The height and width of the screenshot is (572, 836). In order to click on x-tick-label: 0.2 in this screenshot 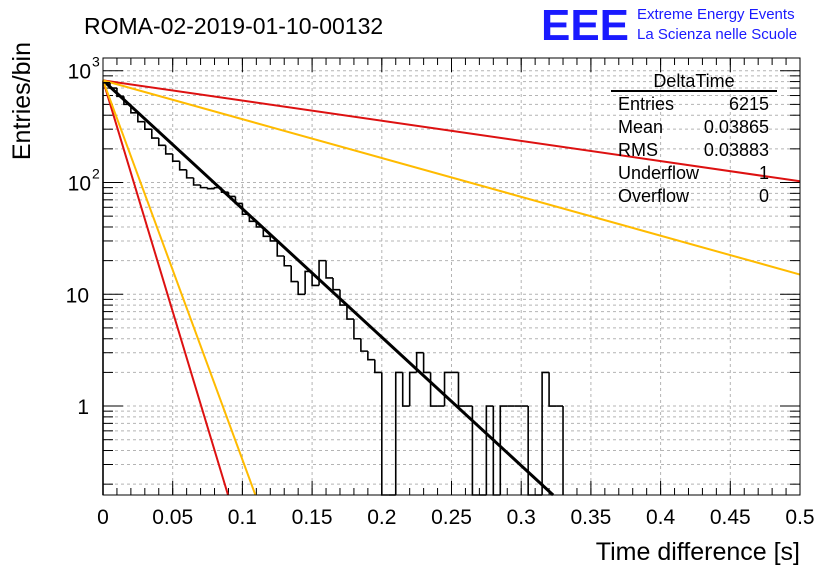, I will do `click(381, 517)`.